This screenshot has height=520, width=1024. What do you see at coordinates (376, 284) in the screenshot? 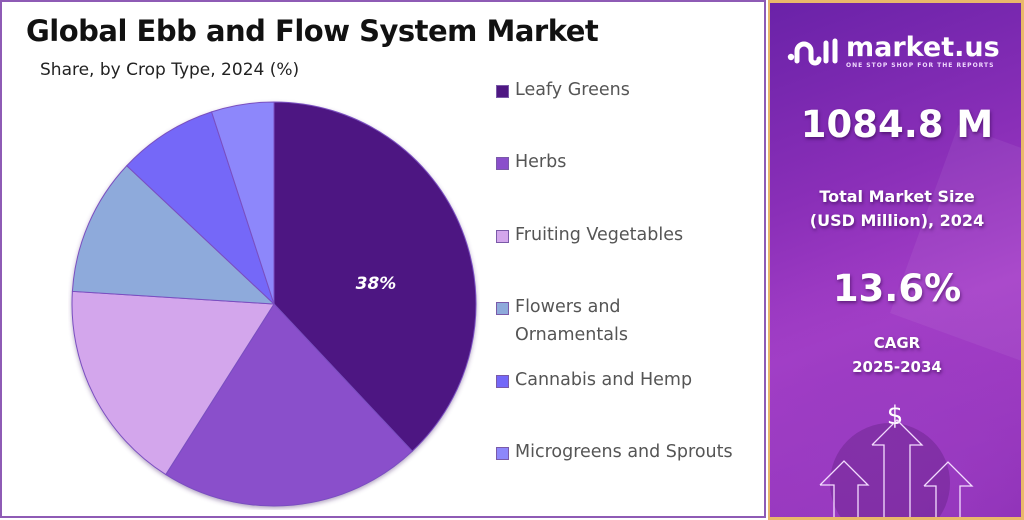
I see `slice-label-leafy-greens: 38%` at bounding box center [376, 284].